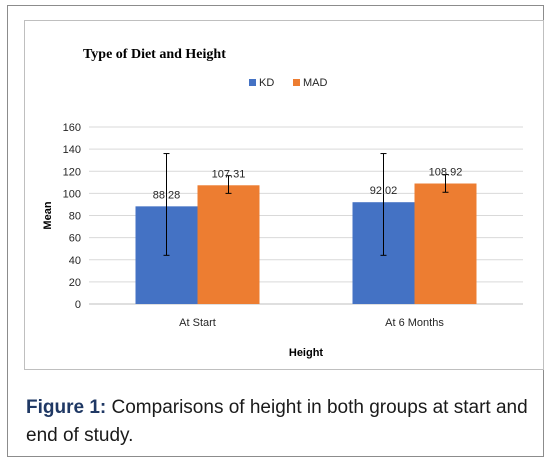 This screenshot has width=551, height=466. What do you see at coordinates (197, 323) in the screenshot?
I see `x-tick-label: At Start` at bounding box center [197, 323].